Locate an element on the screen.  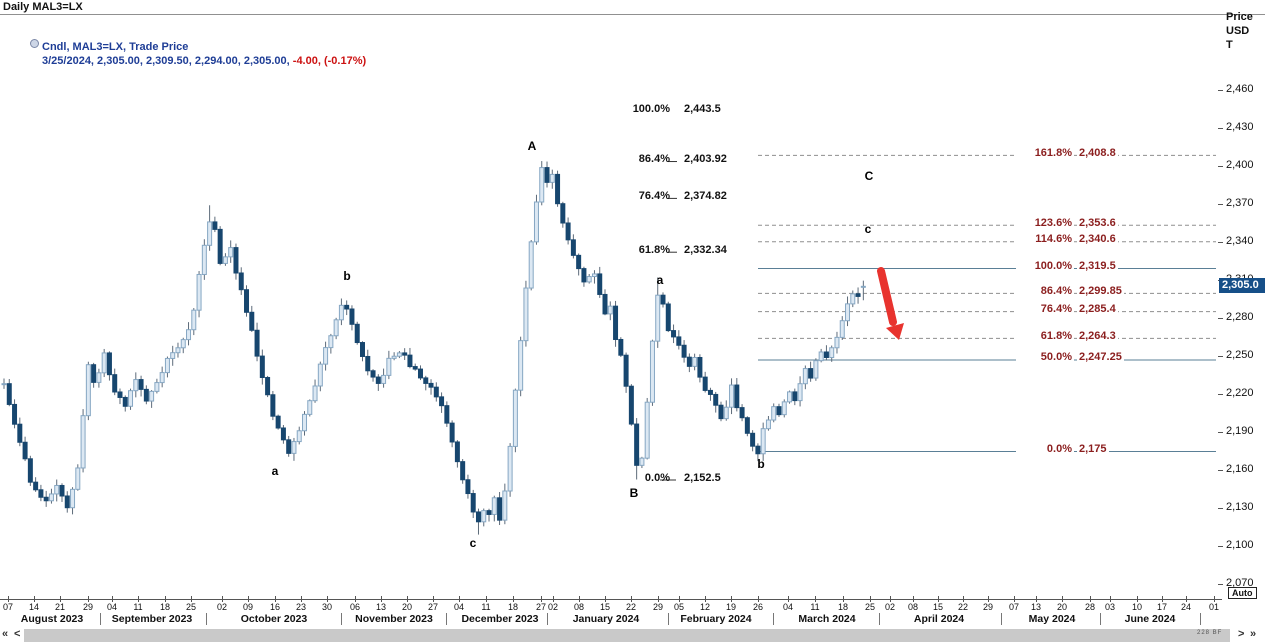
fib-projection-label: 61.8% 2,264.3 is located at coordinates (1067, 335).